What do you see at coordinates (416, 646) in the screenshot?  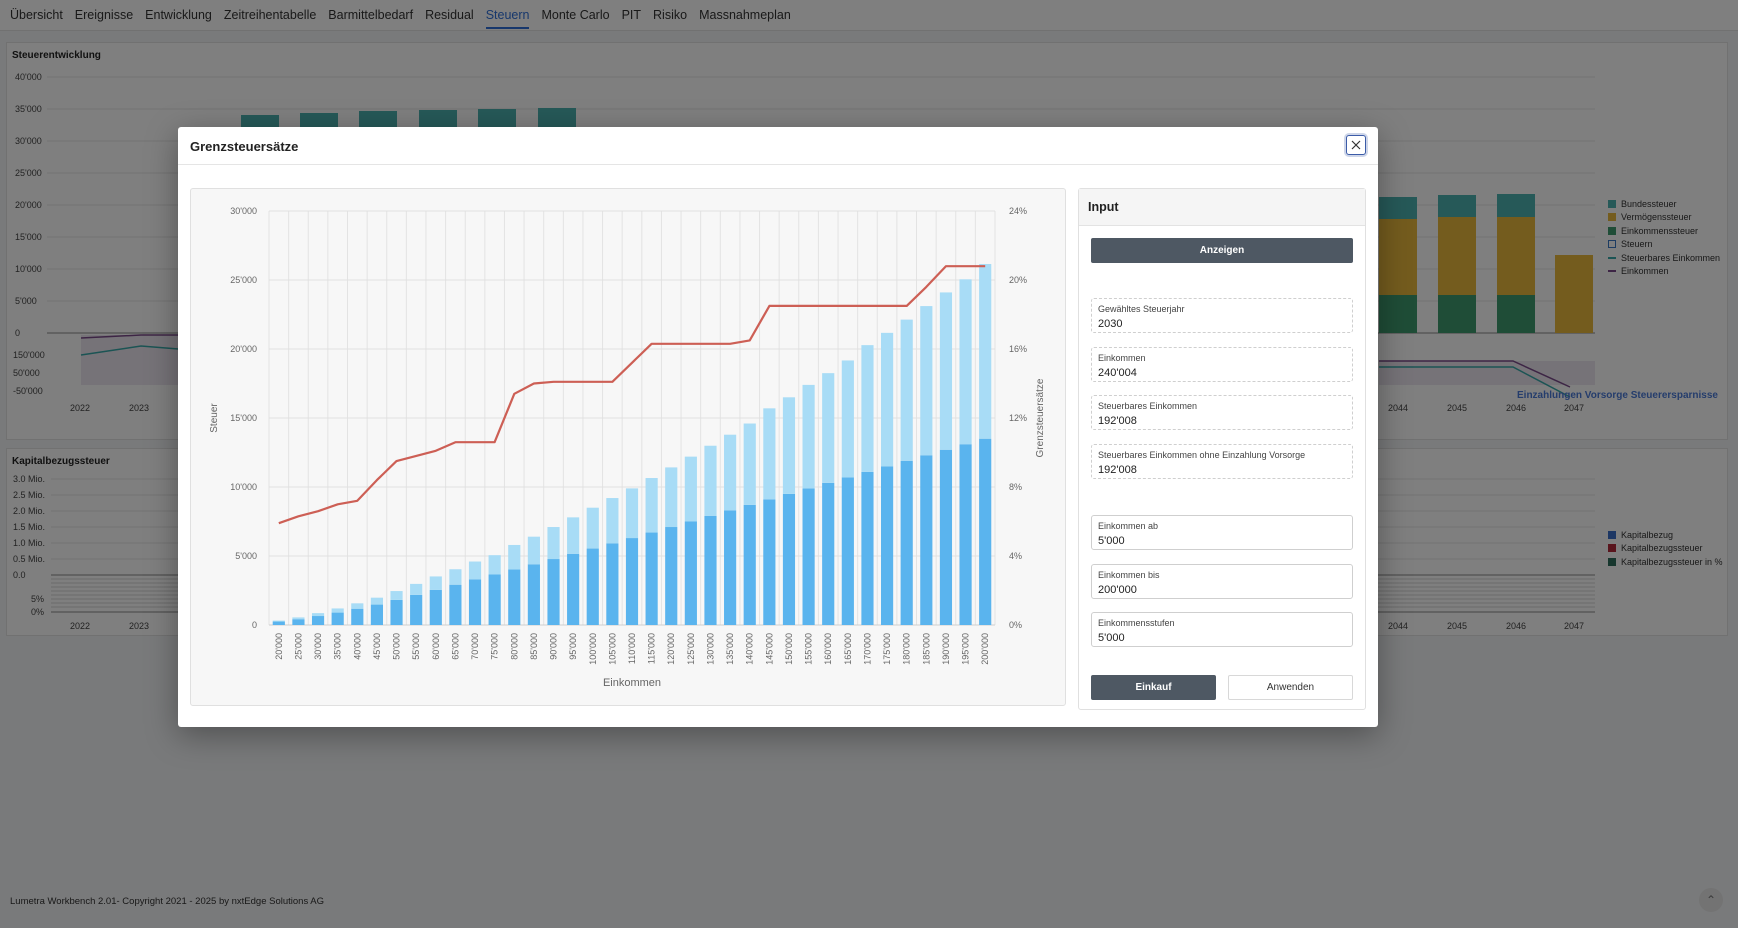 I see `x-tick-label: 55'000` at bounding box center [416, 646].